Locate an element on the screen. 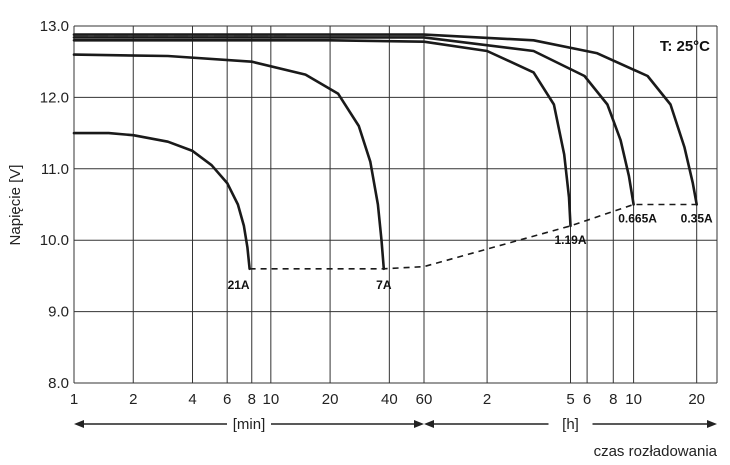 The height and width of the screenshot is (465, 730). y-tick-label: 8.0 is located at coordinates (58, 383).